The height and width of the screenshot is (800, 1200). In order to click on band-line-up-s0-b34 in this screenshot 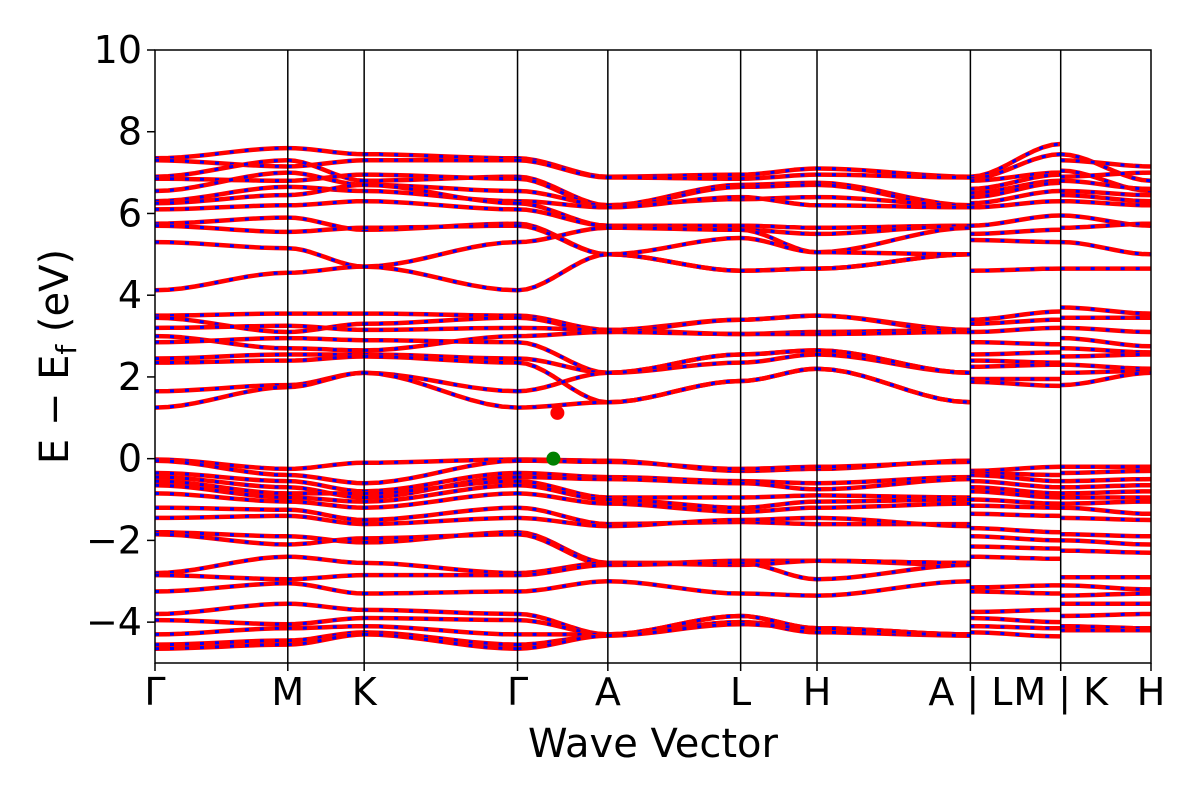, I will do `click(221, 587)`.